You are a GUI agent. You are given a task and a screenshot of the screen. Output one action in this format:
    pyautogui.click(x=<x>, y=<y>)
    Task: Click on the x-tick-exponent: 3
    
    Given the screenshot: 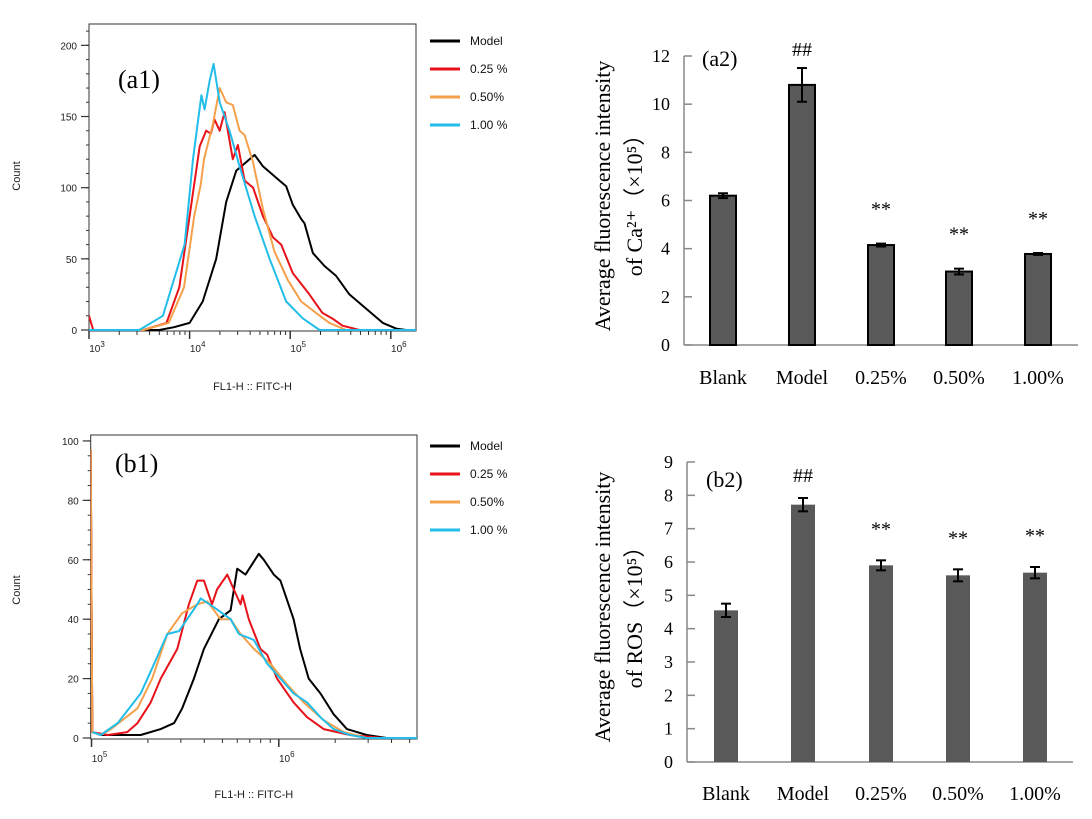 What is the action you would take?
    pyautogui.click(x=102, y=344)
    